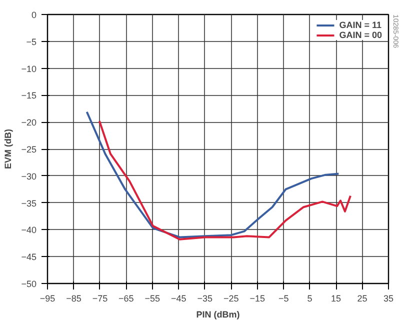  What do you see at coordinates (29, 176) in the screenshot?
I see `y-tick-label: −30` at bounding box center [29, 176].